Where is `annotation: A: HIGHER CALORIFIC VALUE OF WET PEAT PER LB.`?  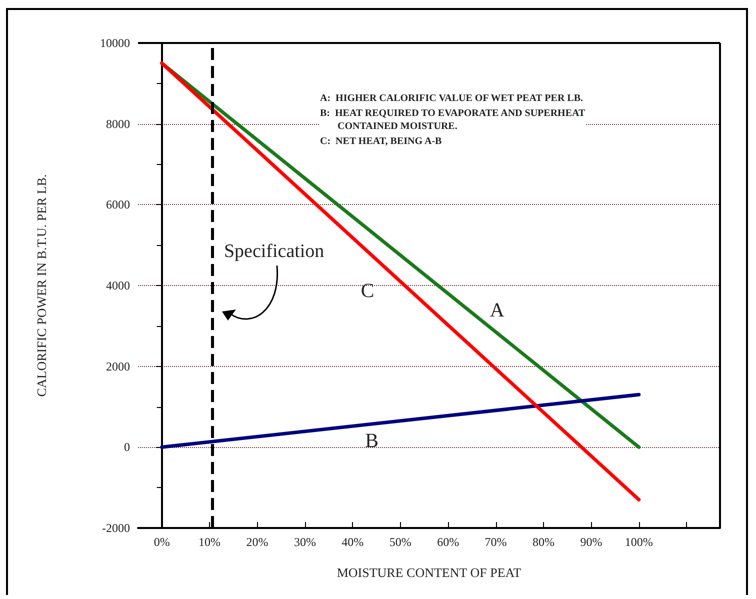
annotation: A: HIGHER CALORIFIC VALUE OF WET PEAT PER LB. is located at coordinates (452, 98).